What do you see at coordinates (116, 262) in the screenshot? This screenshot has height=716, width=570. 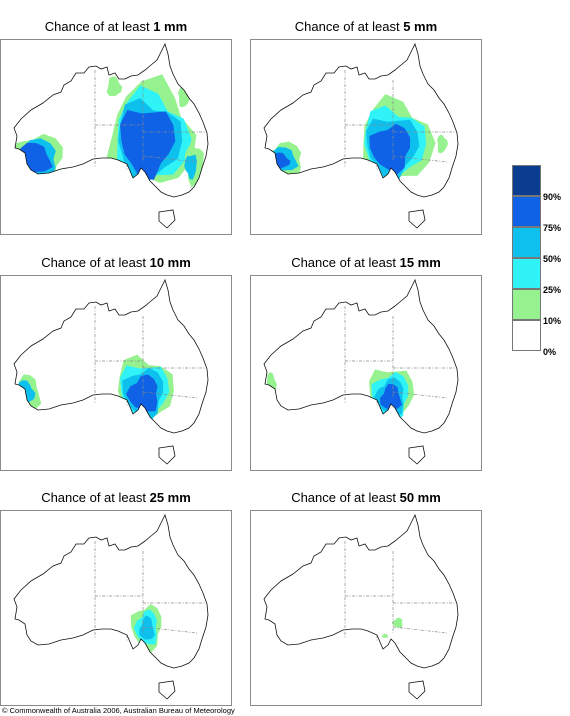 I see `panel-title: Chance of at least 10 mm` at bounding box center [116, 262].